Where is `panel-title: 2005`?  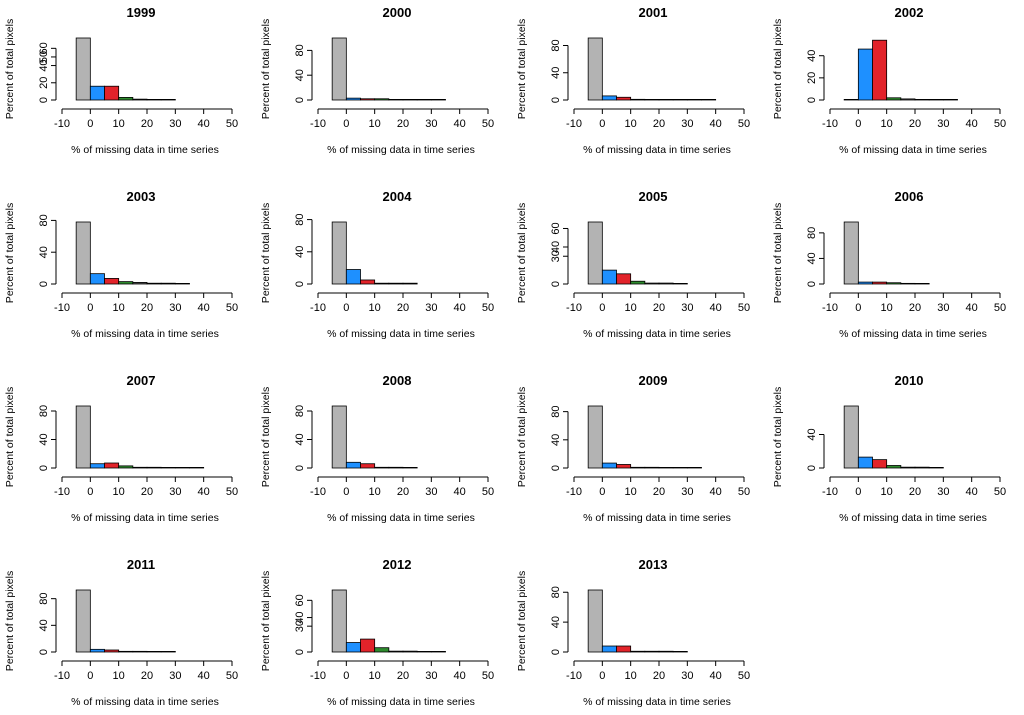 panel-title: 2005 is located at coordinates (653, 196).